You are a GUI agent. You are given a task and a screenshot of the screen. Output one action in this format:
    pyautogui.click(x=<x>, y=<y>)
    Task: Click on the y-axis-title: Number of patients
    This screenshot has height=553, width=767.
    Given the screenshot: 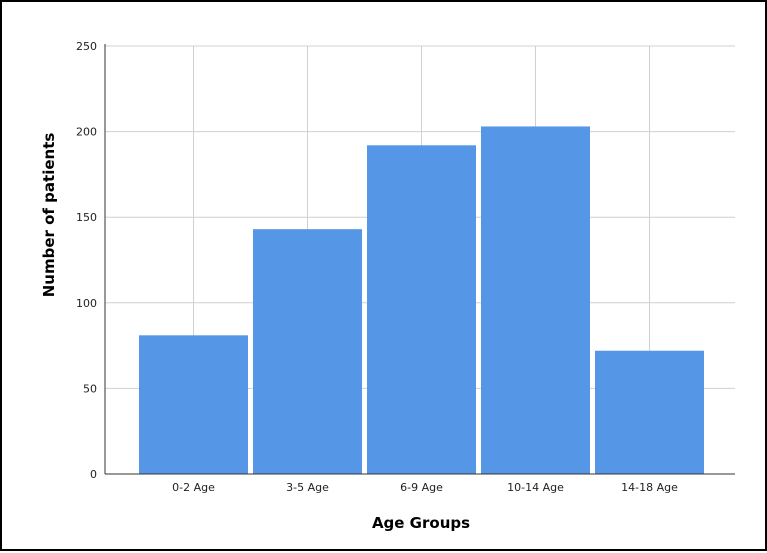 What is the action you would take?
    pyautogui.click(x=49, y=215)
    